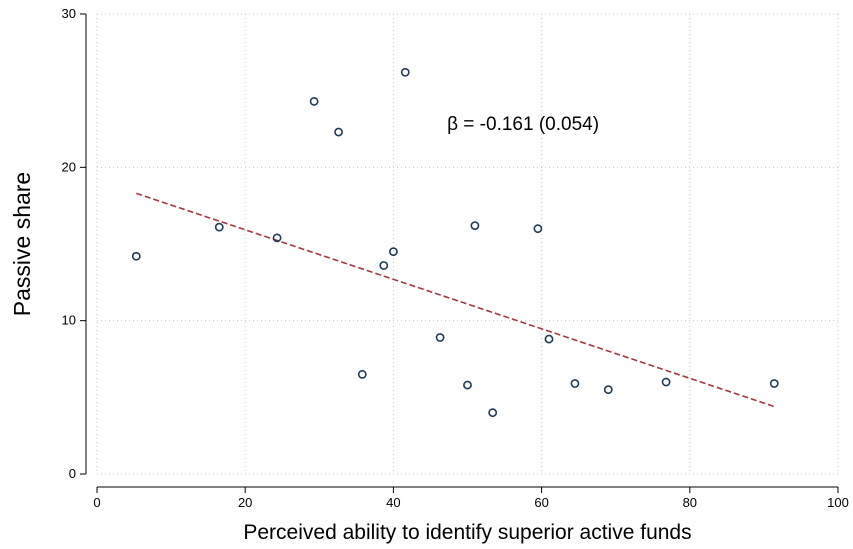 Image resolution: width=853 pixels, height=549 pixels. Describe the element at coordinates (69, 320) in the screenshot. I see `y-tick-label: 10` at that location.